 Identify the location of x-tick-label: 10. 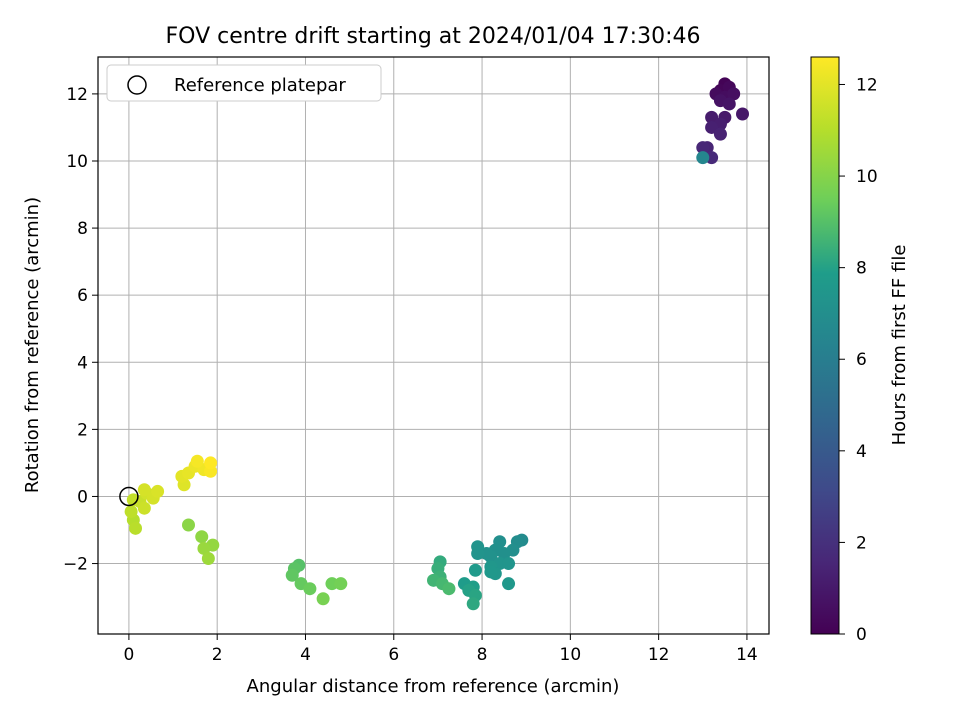
(571, 655).